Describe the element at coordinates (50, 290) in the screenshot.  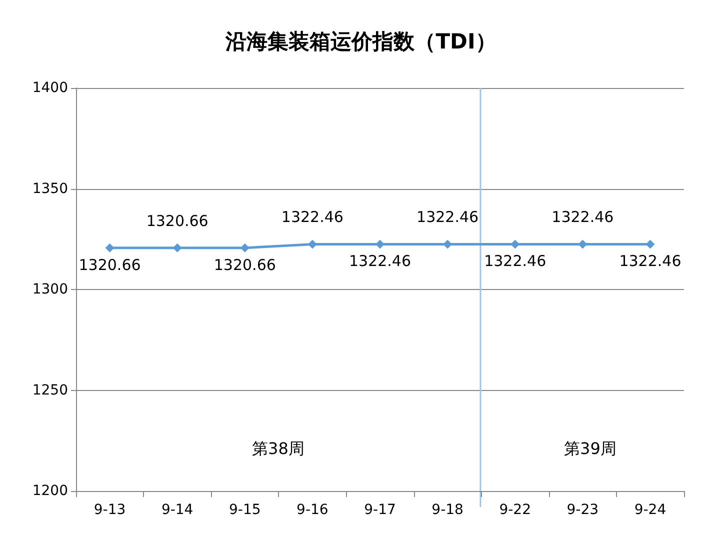
I see `y-tick-label: 1300` at that location.